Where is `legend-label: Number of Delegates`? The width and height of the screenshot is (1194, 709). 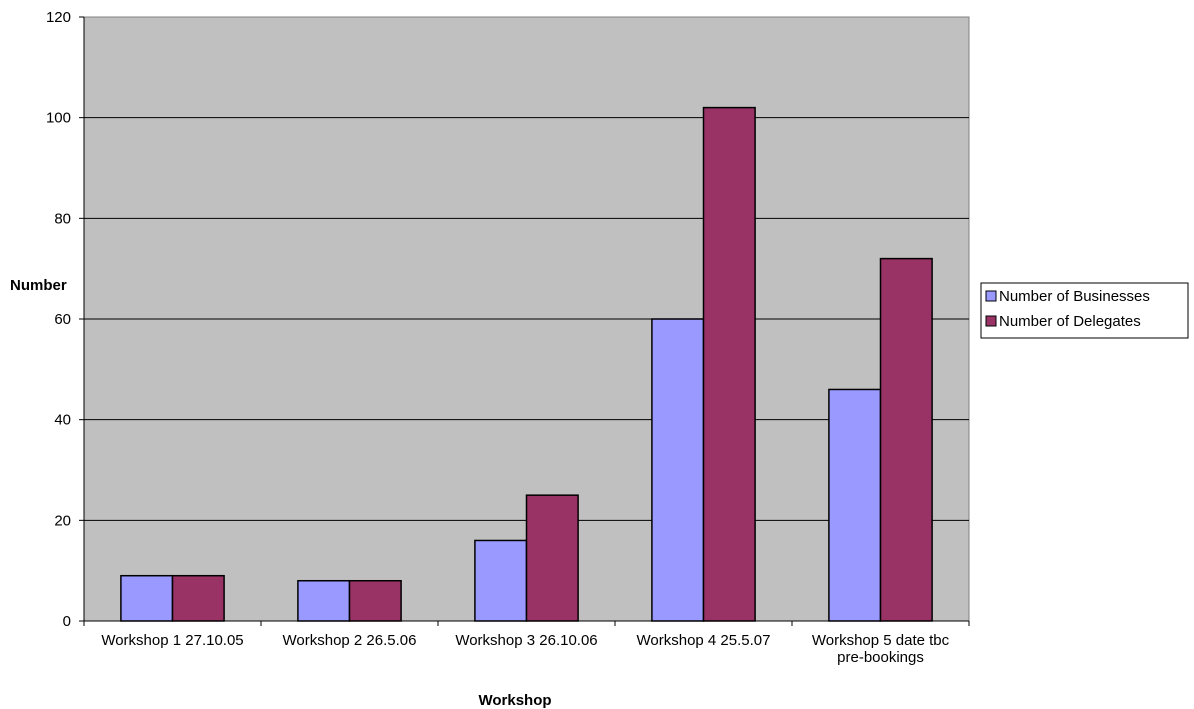
legend-label: Number of Delegates is located at coordinates (1070, 321).